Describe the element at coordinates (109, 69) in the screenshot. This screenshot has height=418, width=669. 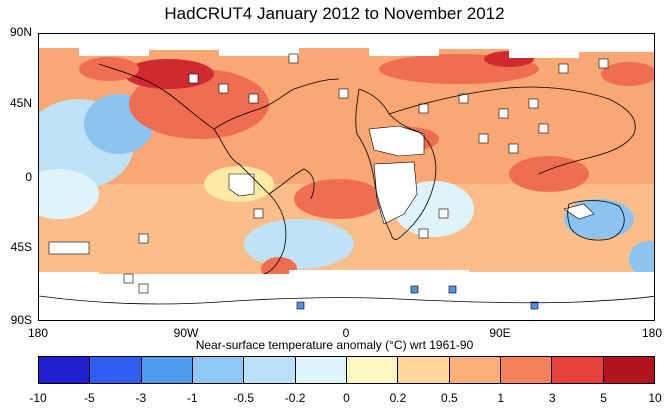
I see `warm-alaska` at that location.